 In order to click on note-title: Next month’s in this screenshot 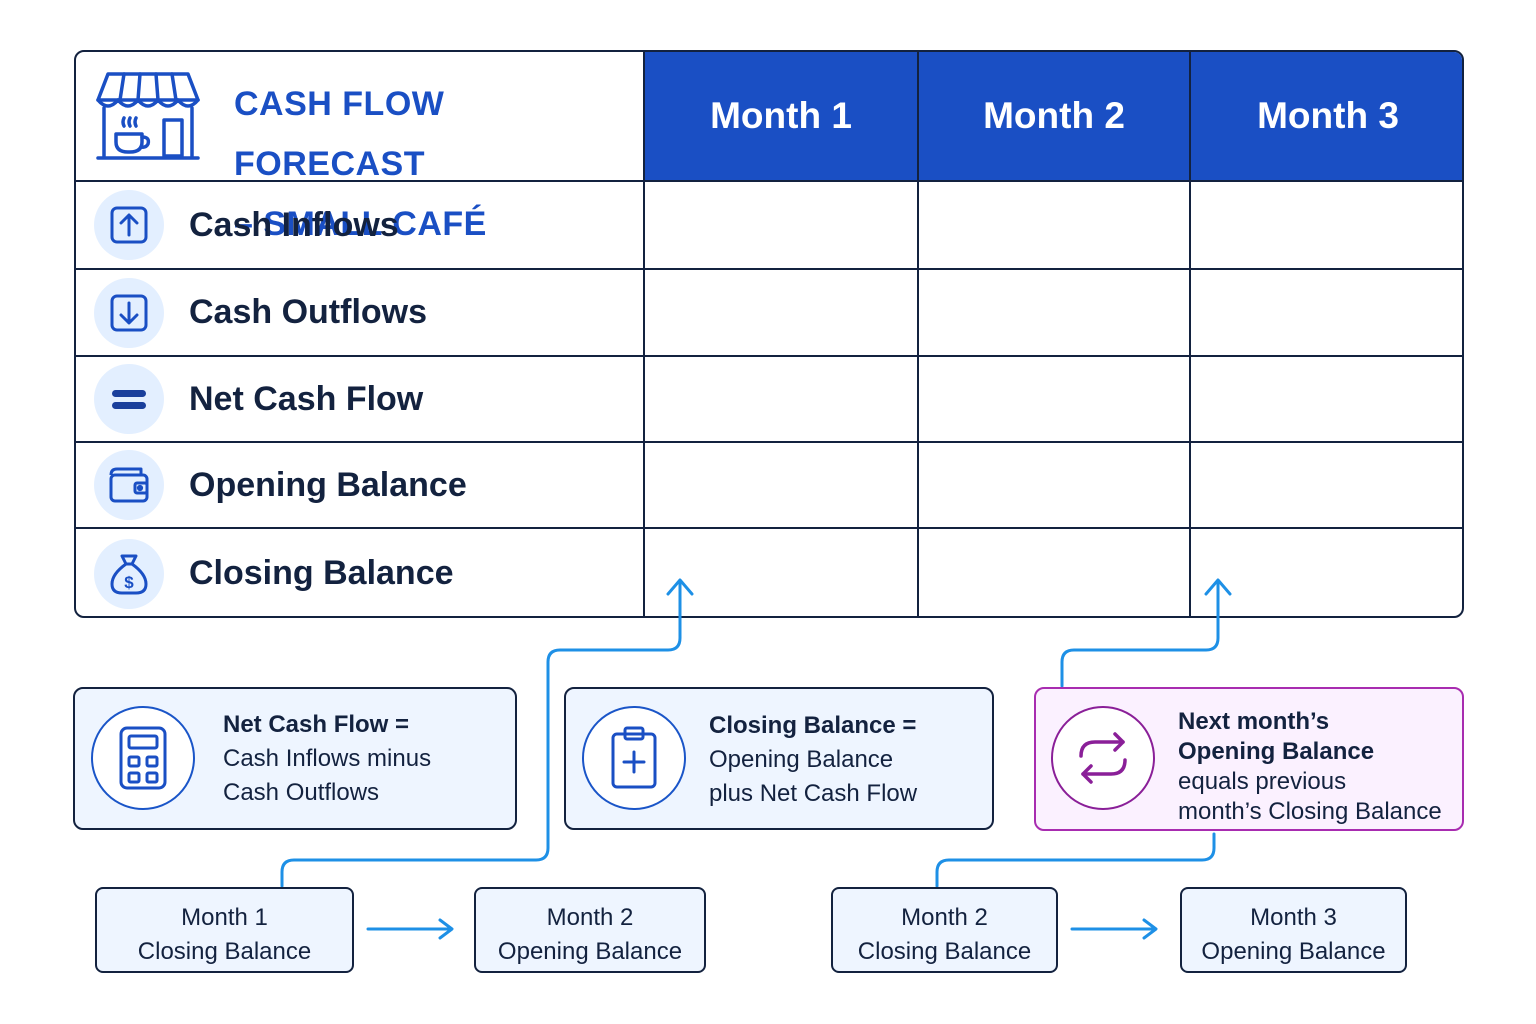, I will do `click(1254, 721)`.